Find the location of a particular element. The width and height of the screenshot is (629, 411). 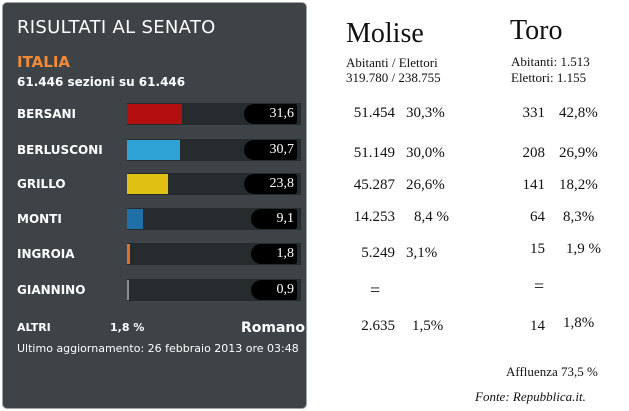

molise-subtitle: Abitanti / Elettori is located at coordinates (392, 62).